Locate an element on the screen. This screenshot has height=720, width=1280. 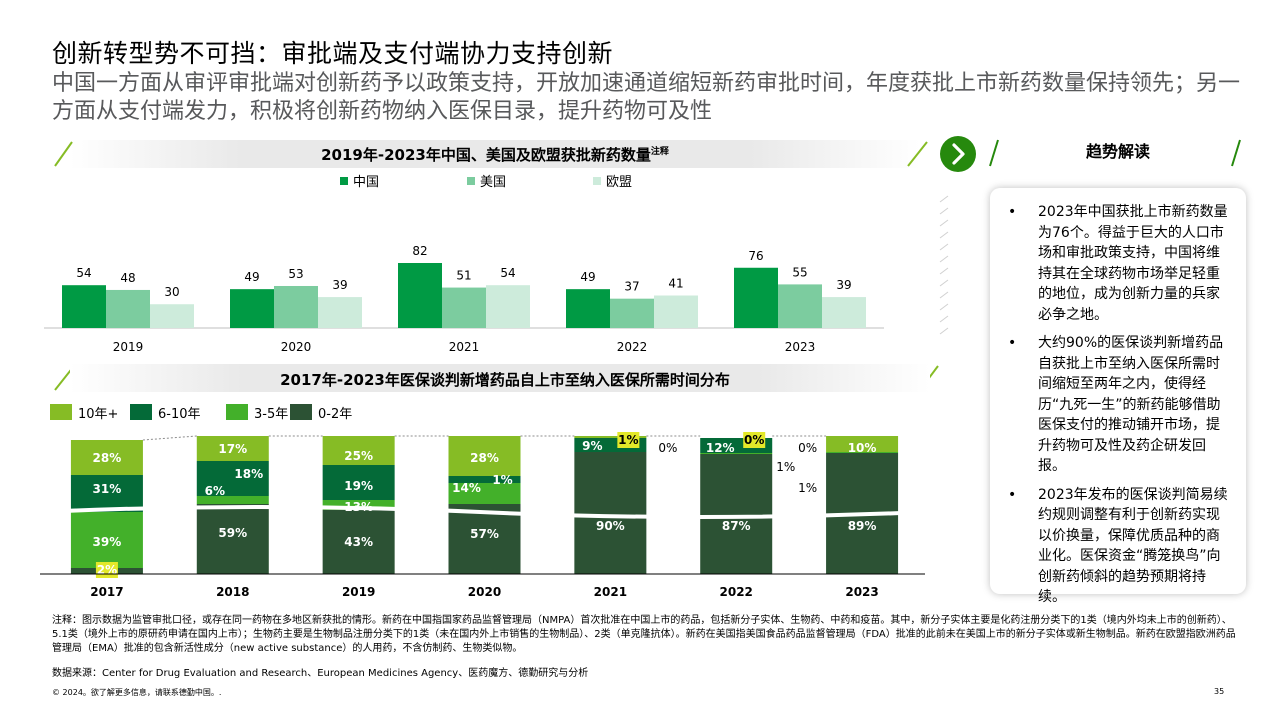
stack-value-label: 39% is located at coordinates (107, 542).